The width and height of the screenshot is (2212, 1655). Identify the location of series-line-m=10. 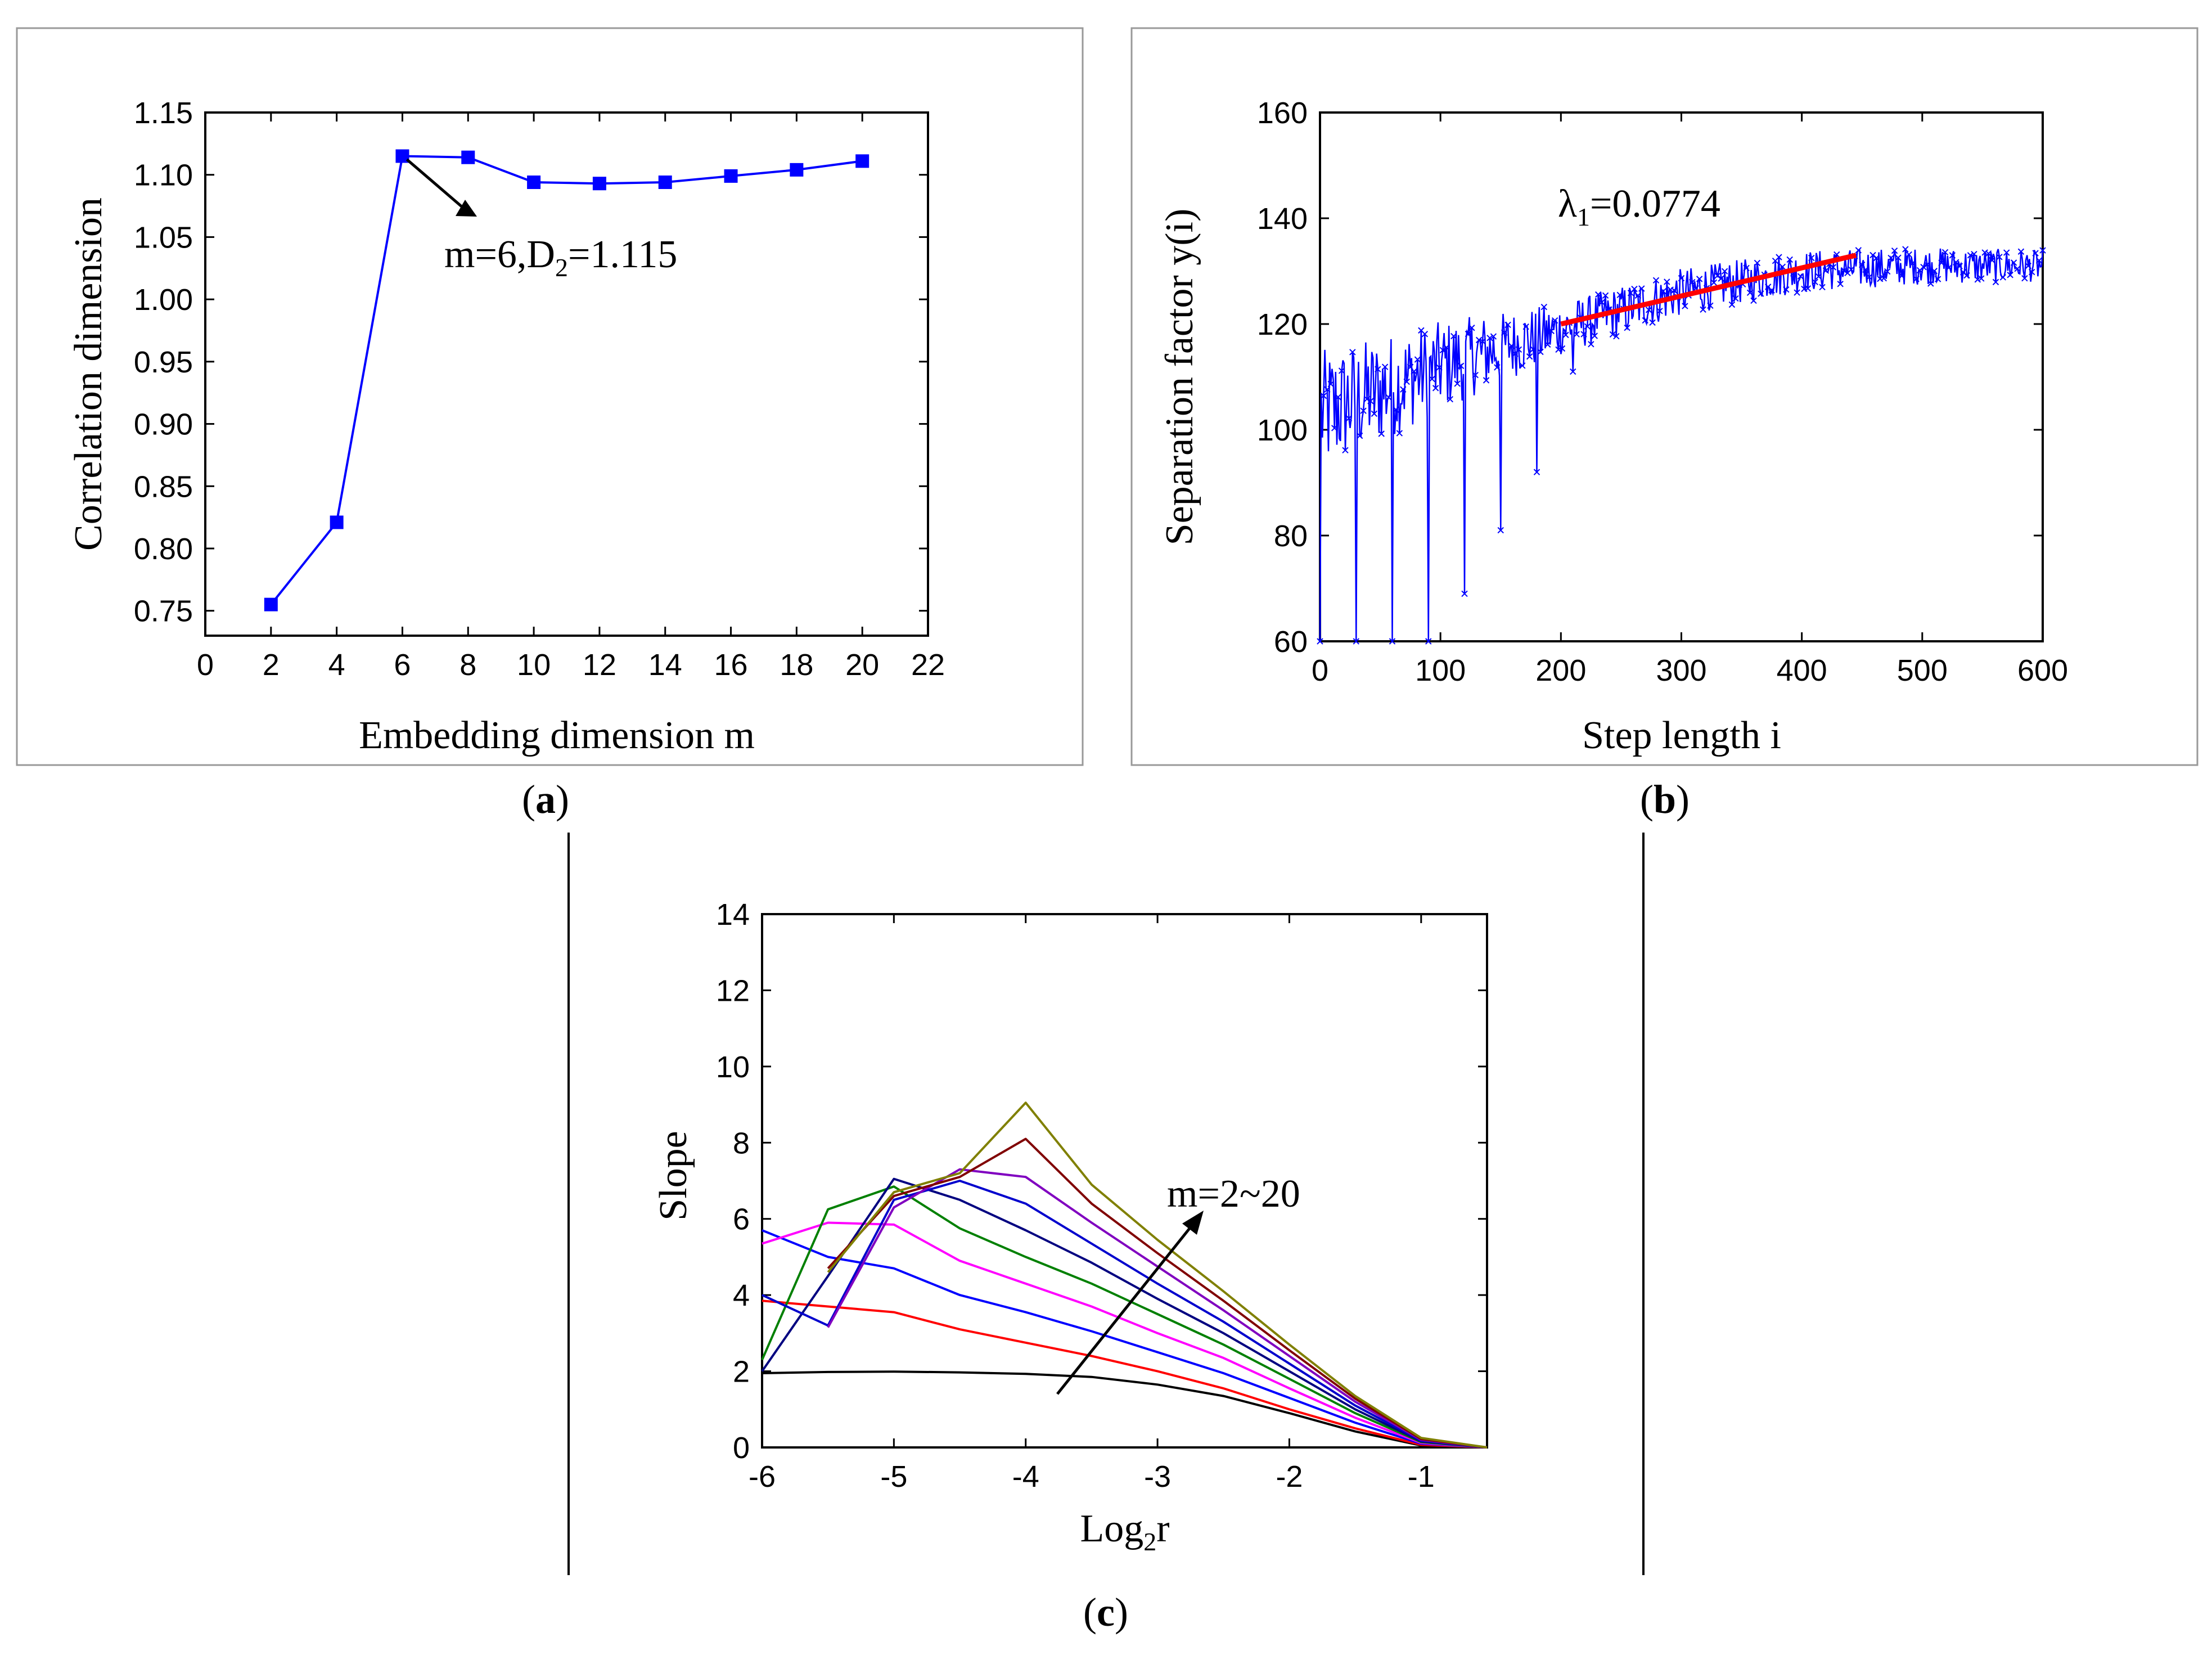
(1125, 1317).